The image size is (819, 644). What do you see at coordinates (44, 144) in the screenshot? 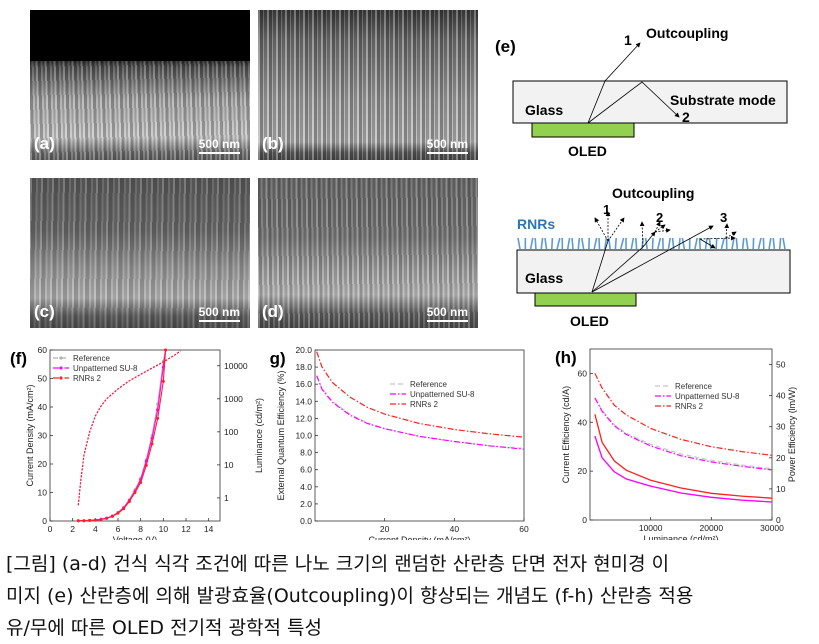
I see `panel-label: (a)` at bounding box center [44, 144].